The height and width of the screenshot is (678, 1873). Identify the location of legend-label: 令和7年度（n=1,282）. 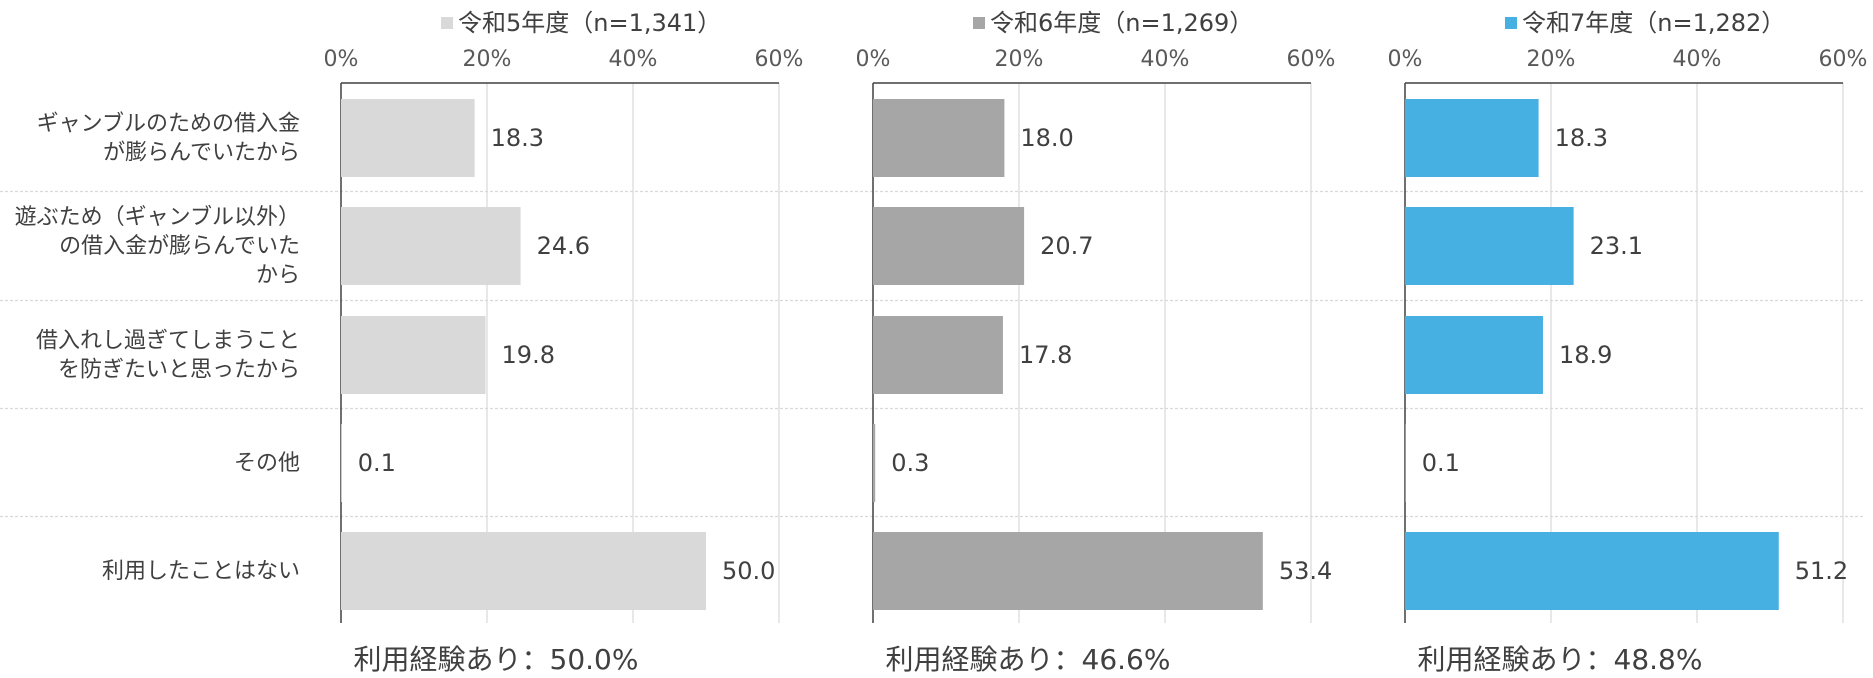
(1653, 23).